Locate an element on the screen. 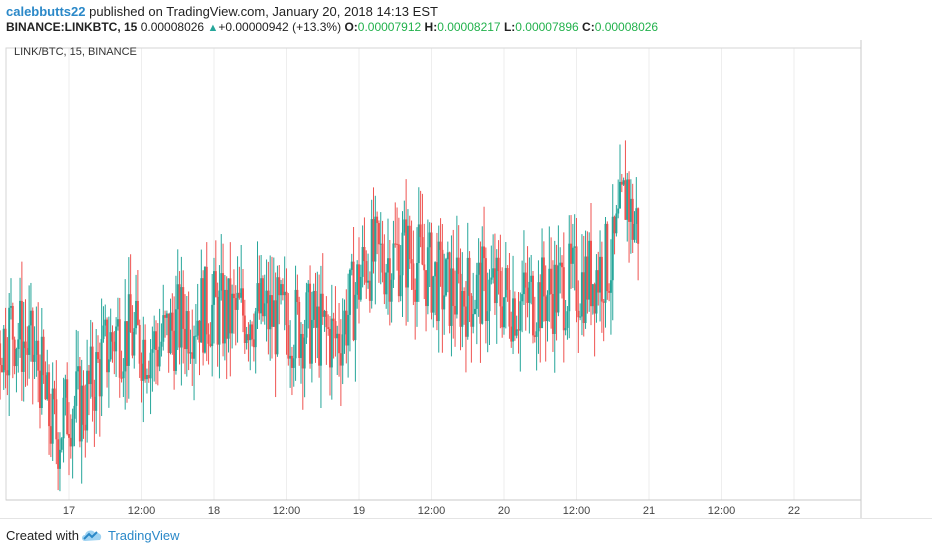  time-axis: 17 12:00 18 12:00 19 12:00 20 12:00 21 12:00 22 is located at coordinates (433, 508).